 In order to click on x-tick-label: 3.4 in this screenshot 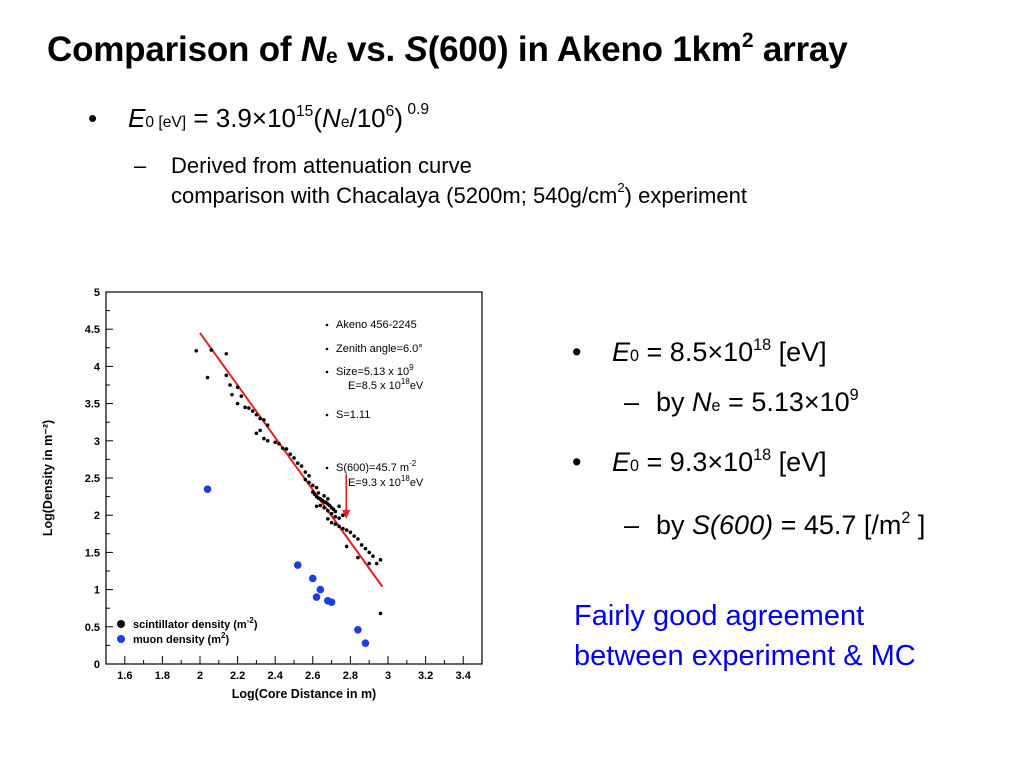, I will do `click(464, 676)`.